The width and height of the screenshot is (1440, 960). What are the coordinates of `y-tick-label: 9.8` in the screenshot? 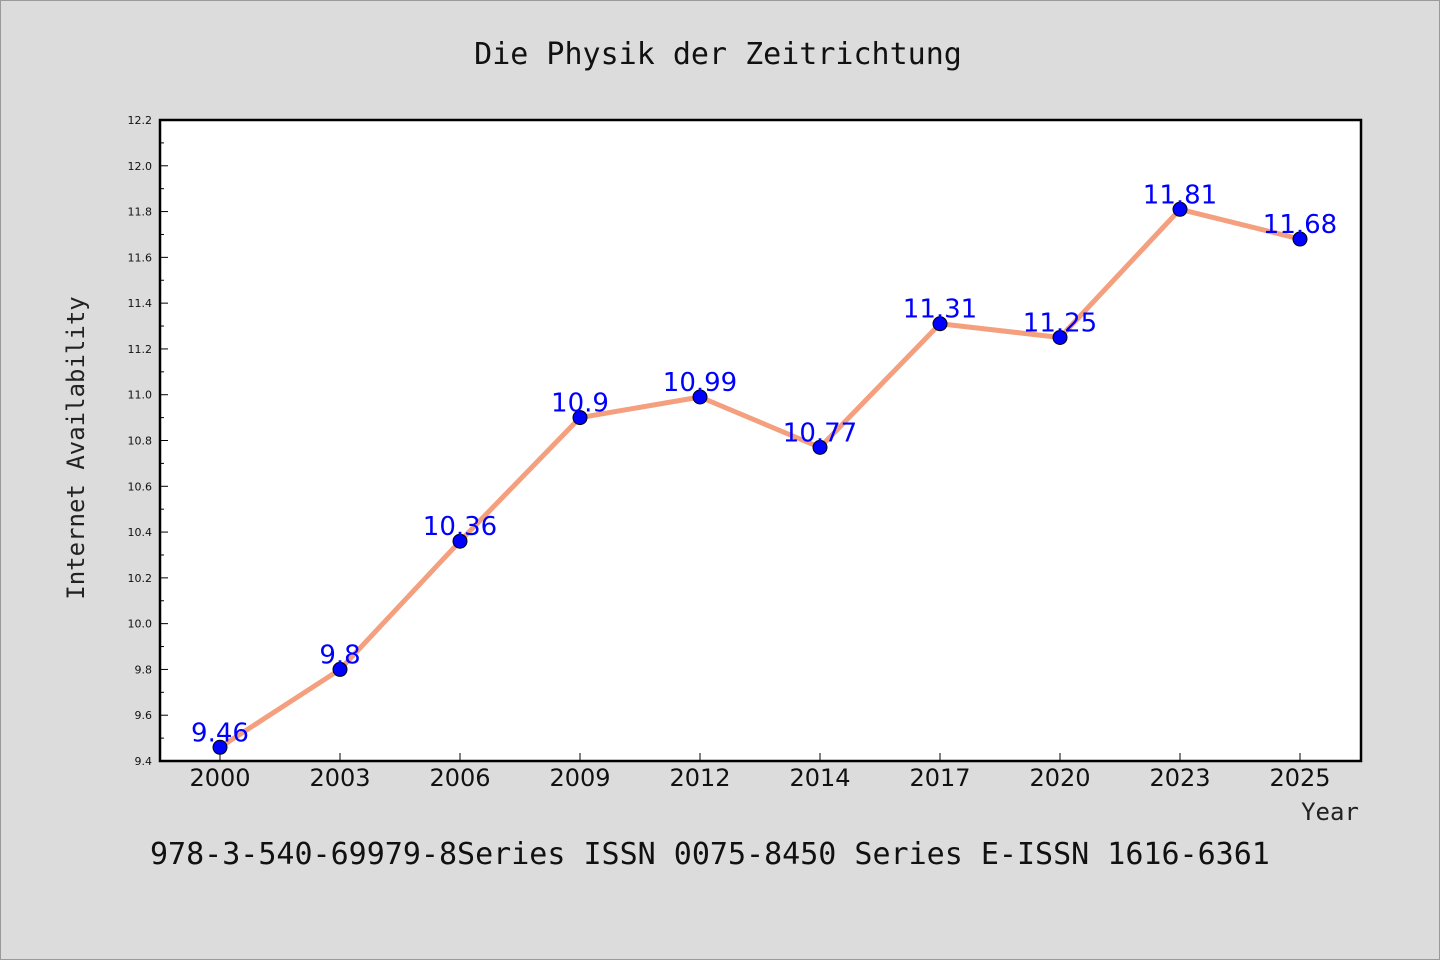 It's located at (144, 669).